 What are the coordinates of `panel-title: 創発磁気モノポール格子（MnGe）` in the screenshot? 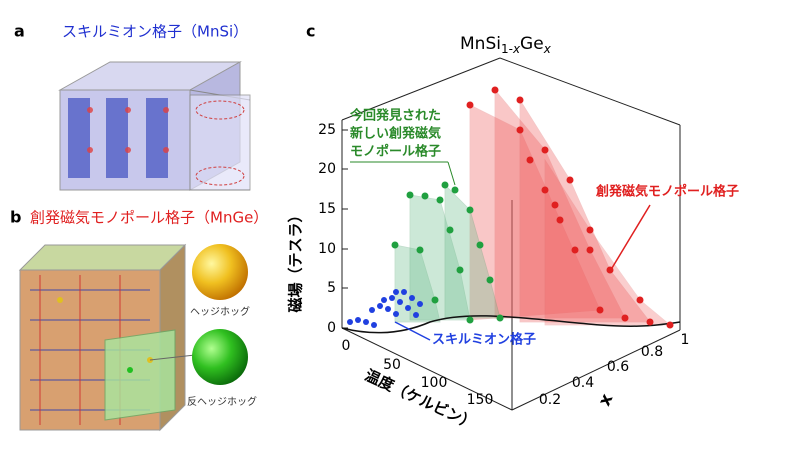 It's located at (149, 218).